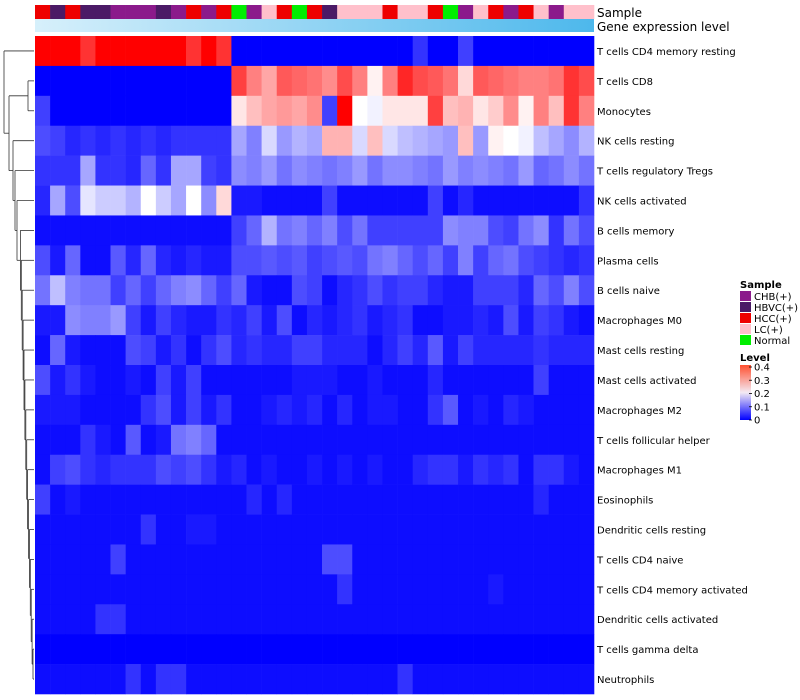  I want to click on row-label: T cells follicular helper, so click(653, 441).